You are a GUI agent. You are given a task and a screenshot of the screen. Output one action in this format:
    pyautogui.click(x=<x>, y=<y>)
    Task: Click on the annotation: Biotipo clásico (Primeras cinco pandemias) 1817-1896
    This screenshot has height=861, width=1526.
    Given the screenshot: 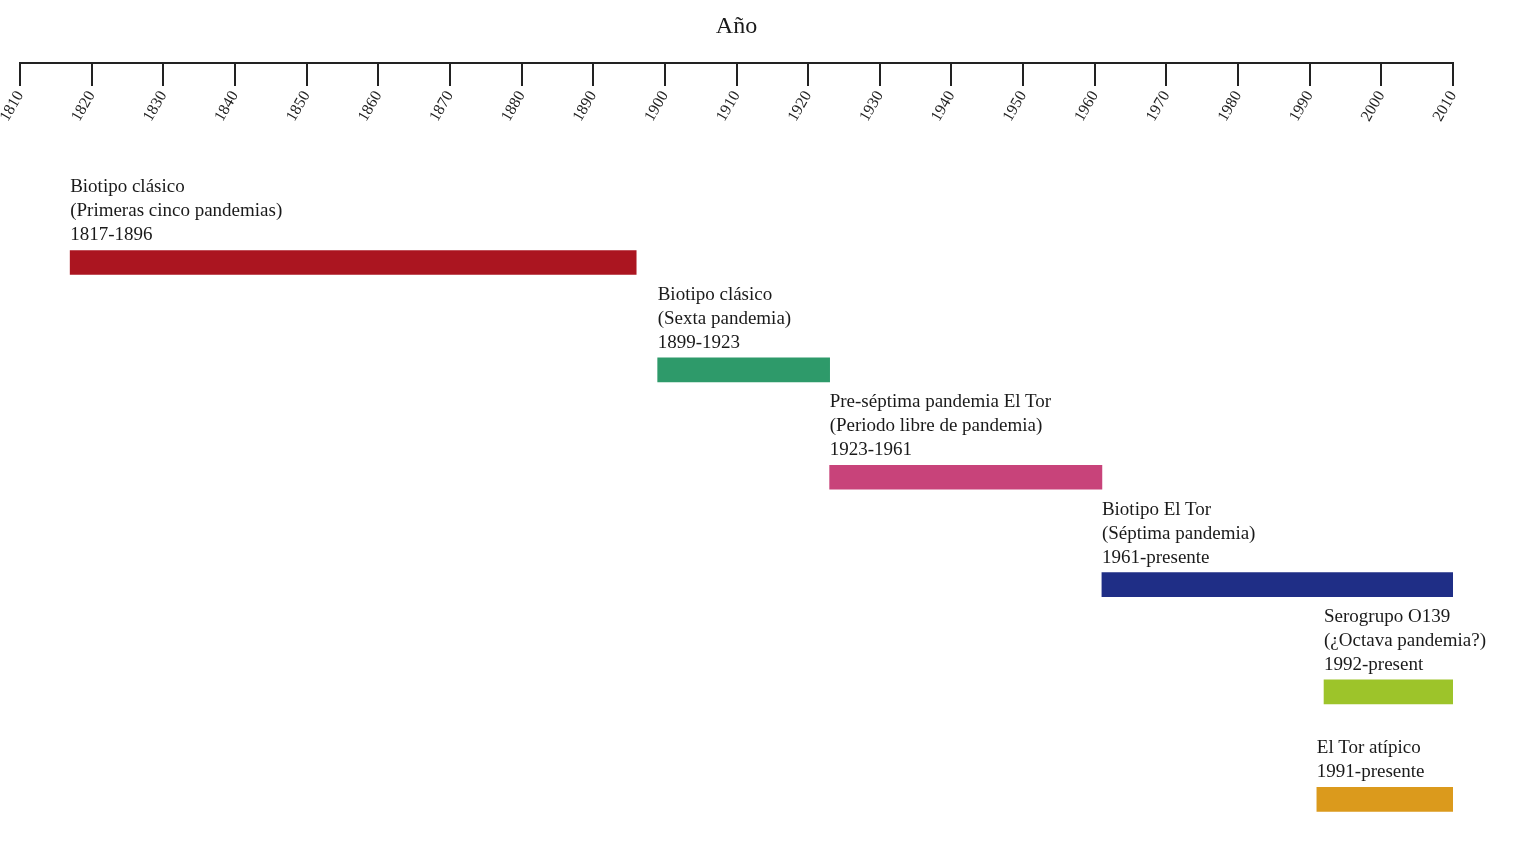 What is the action you would take?
    pyautogui.click(x=176, y=210)
    